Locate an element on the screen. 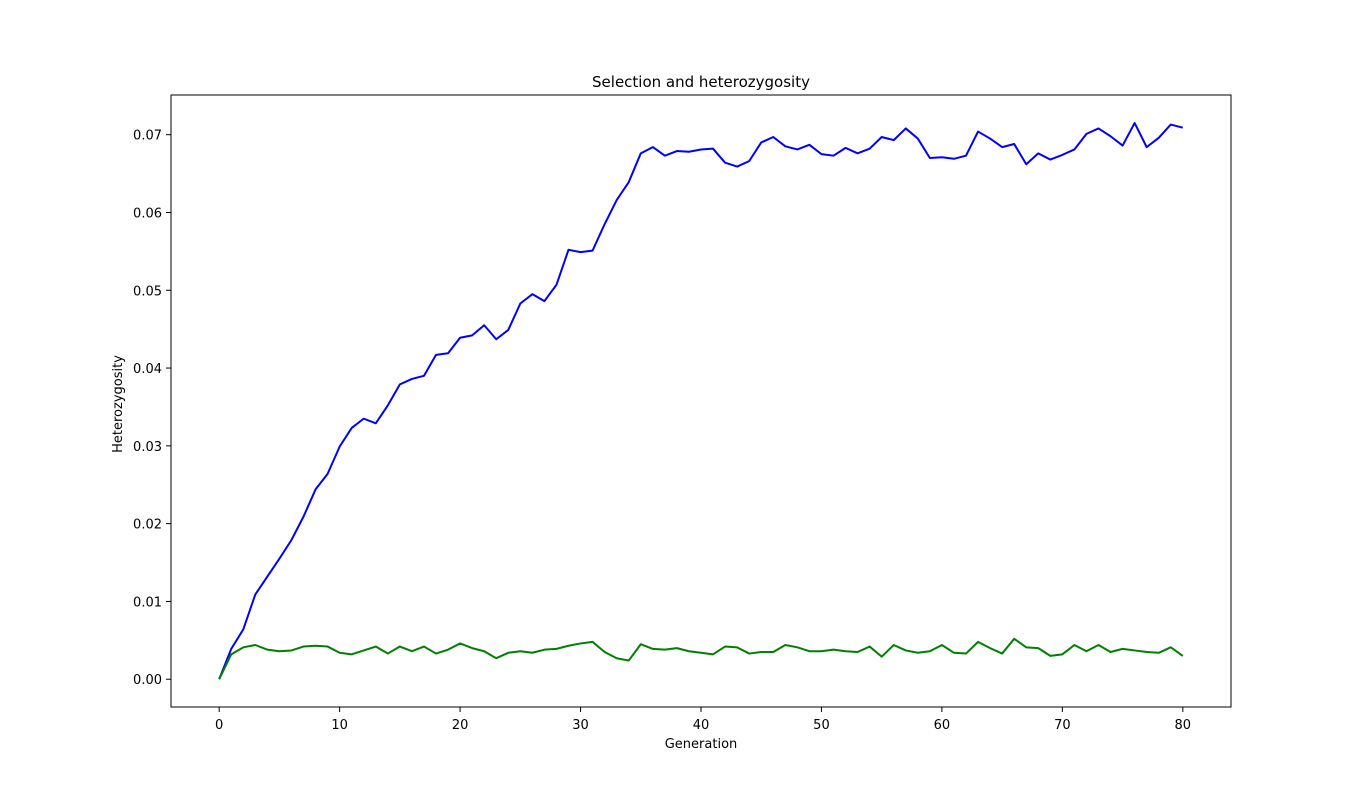  x-tick-label: 30 is located at coordinates (580, 725).